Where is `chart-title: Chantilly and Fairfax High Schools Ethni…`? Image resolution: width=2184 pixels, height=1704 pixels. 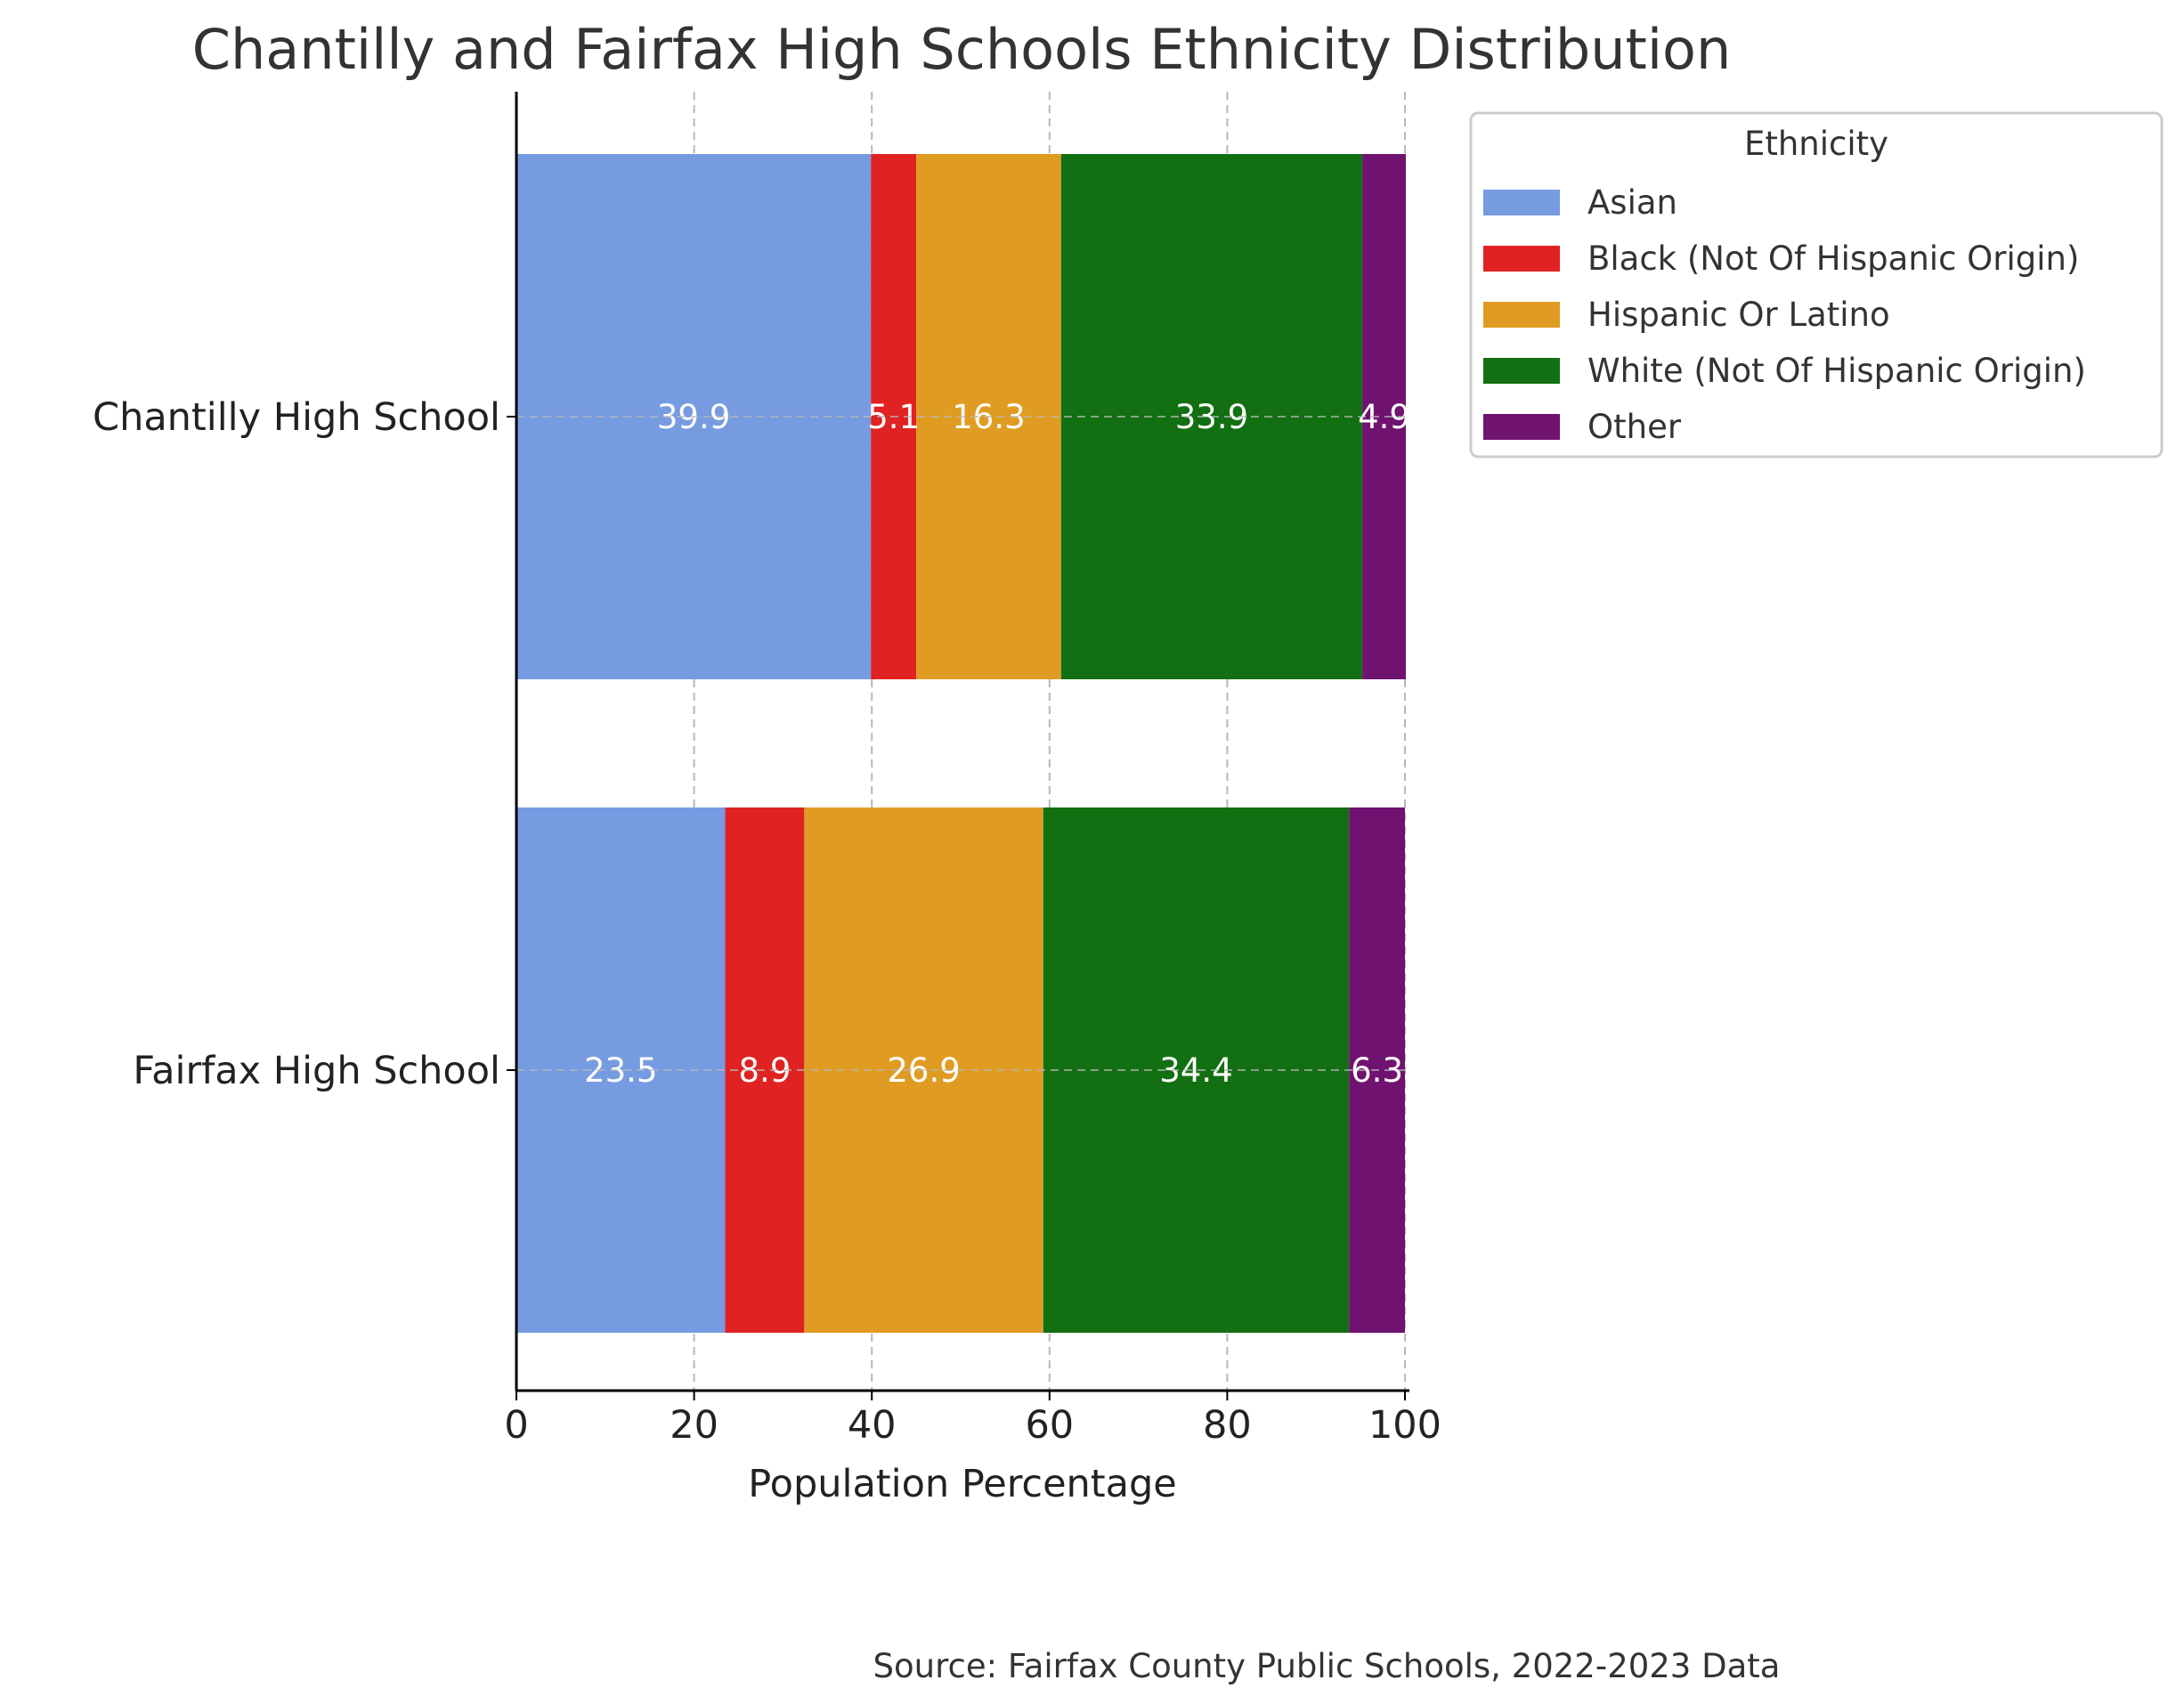
chart-title: Chantilly and Fairfax High Schools Ethni… is located at coordinates (962, 49).